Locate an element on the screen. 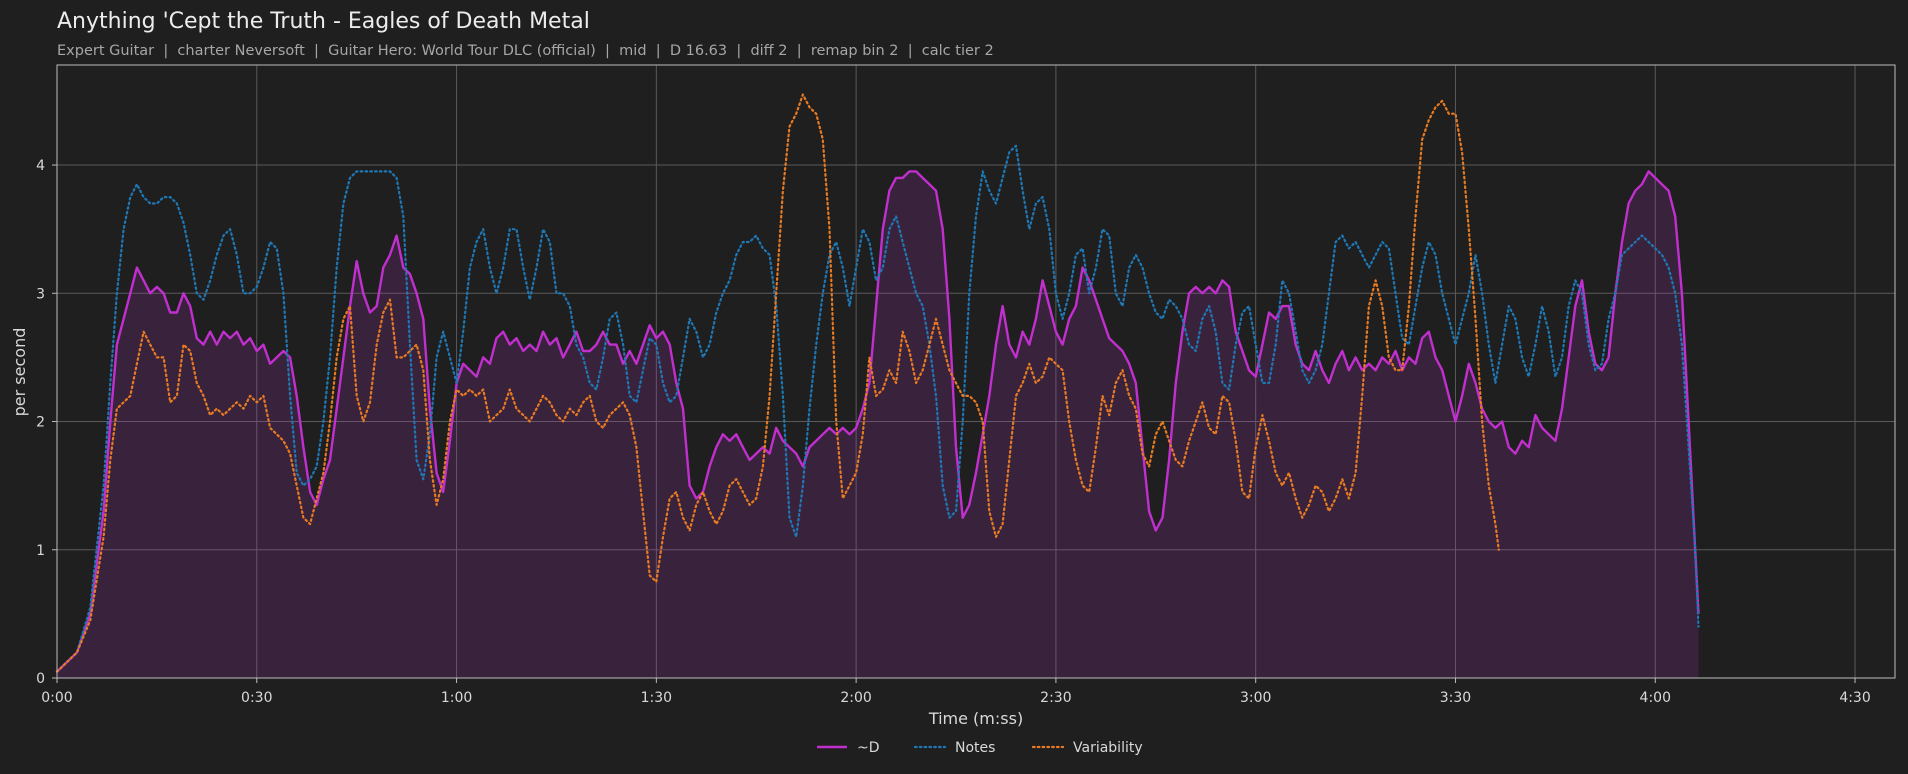  legend-label: ~D is located at coordinates (868, 748).